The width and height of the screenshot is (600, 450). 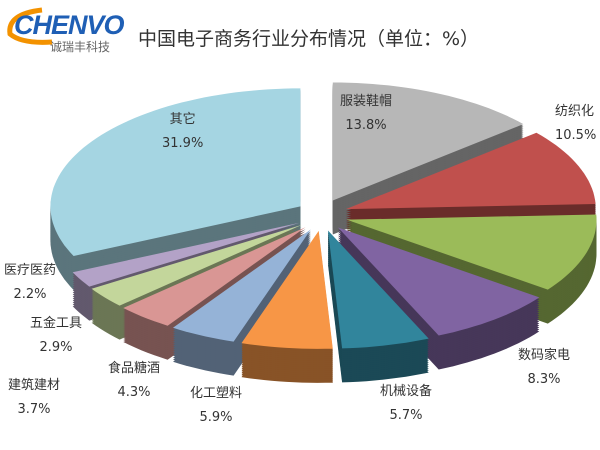 I want to click on slice-label-9: 医疗医药 2.2%, so click(x=30, y=282).